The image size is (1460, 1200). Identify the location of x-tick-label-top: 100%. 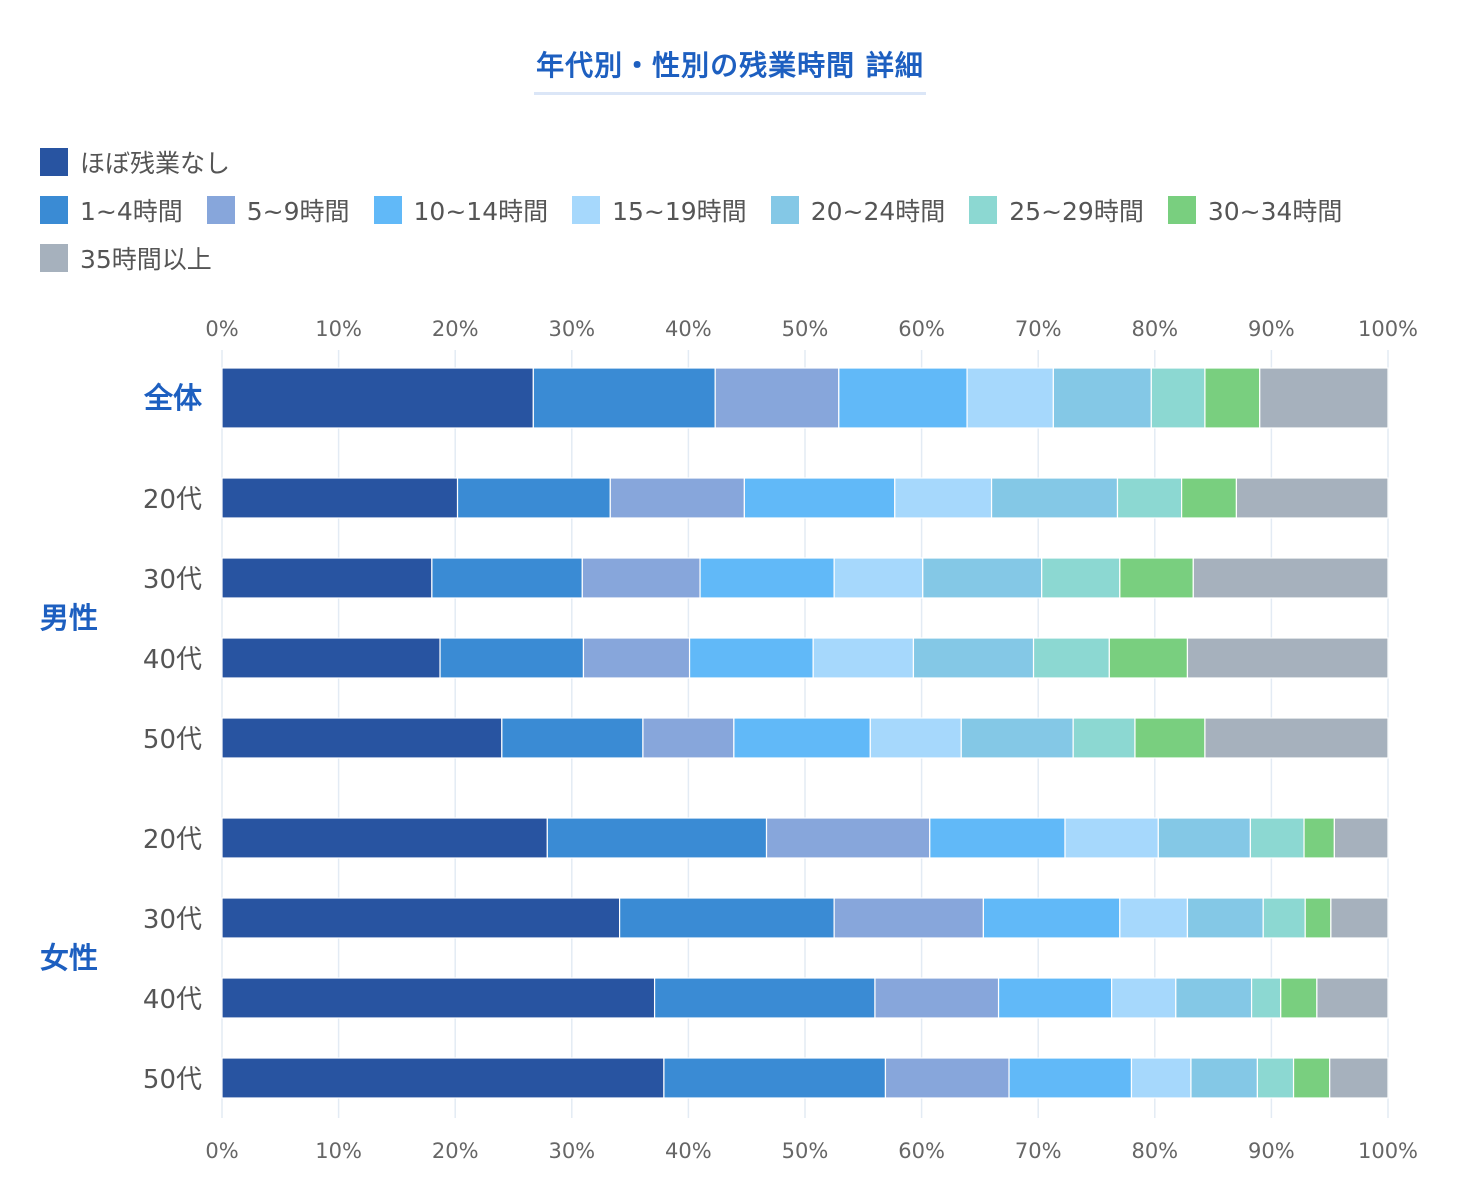
(1388, 329).